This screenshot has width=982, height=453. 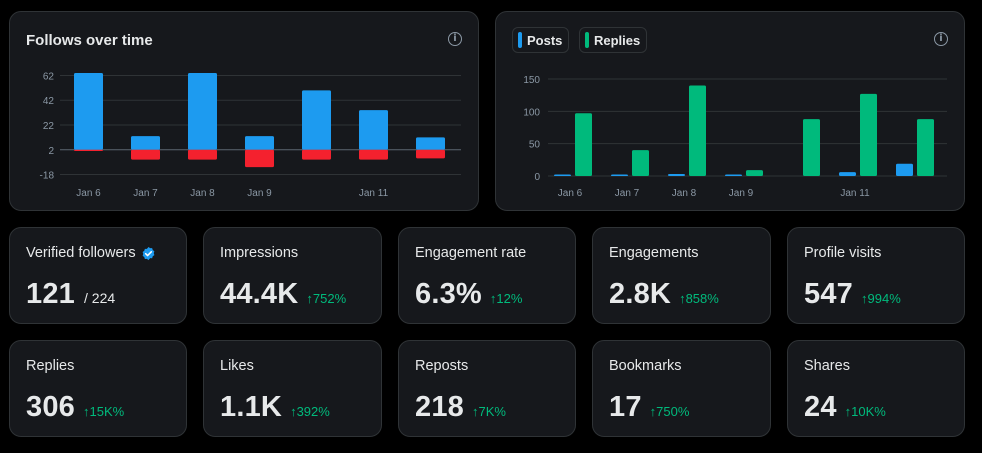 I want to click on stat-label: Likes, so click(x=237, y=366).